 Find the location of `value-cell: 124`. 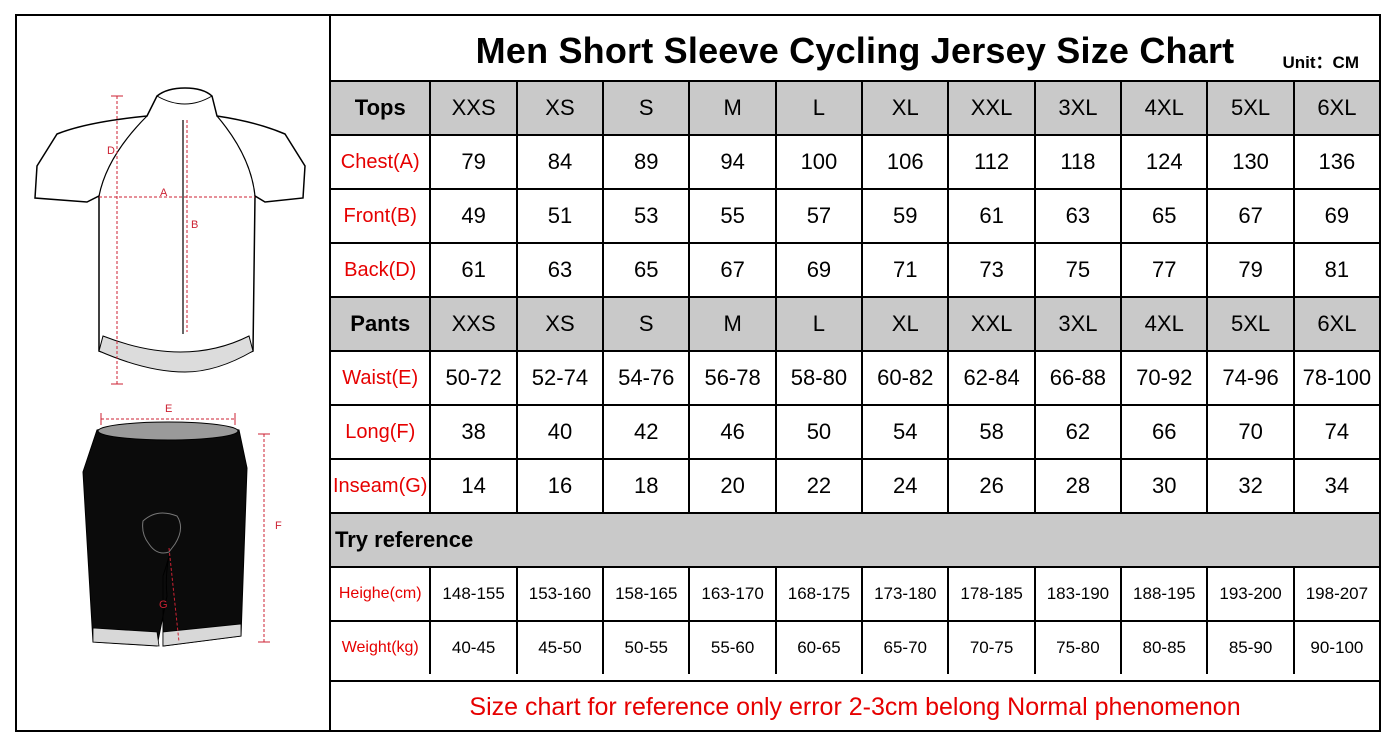

value-cell: 124 is located at coordinates (1163, 162).